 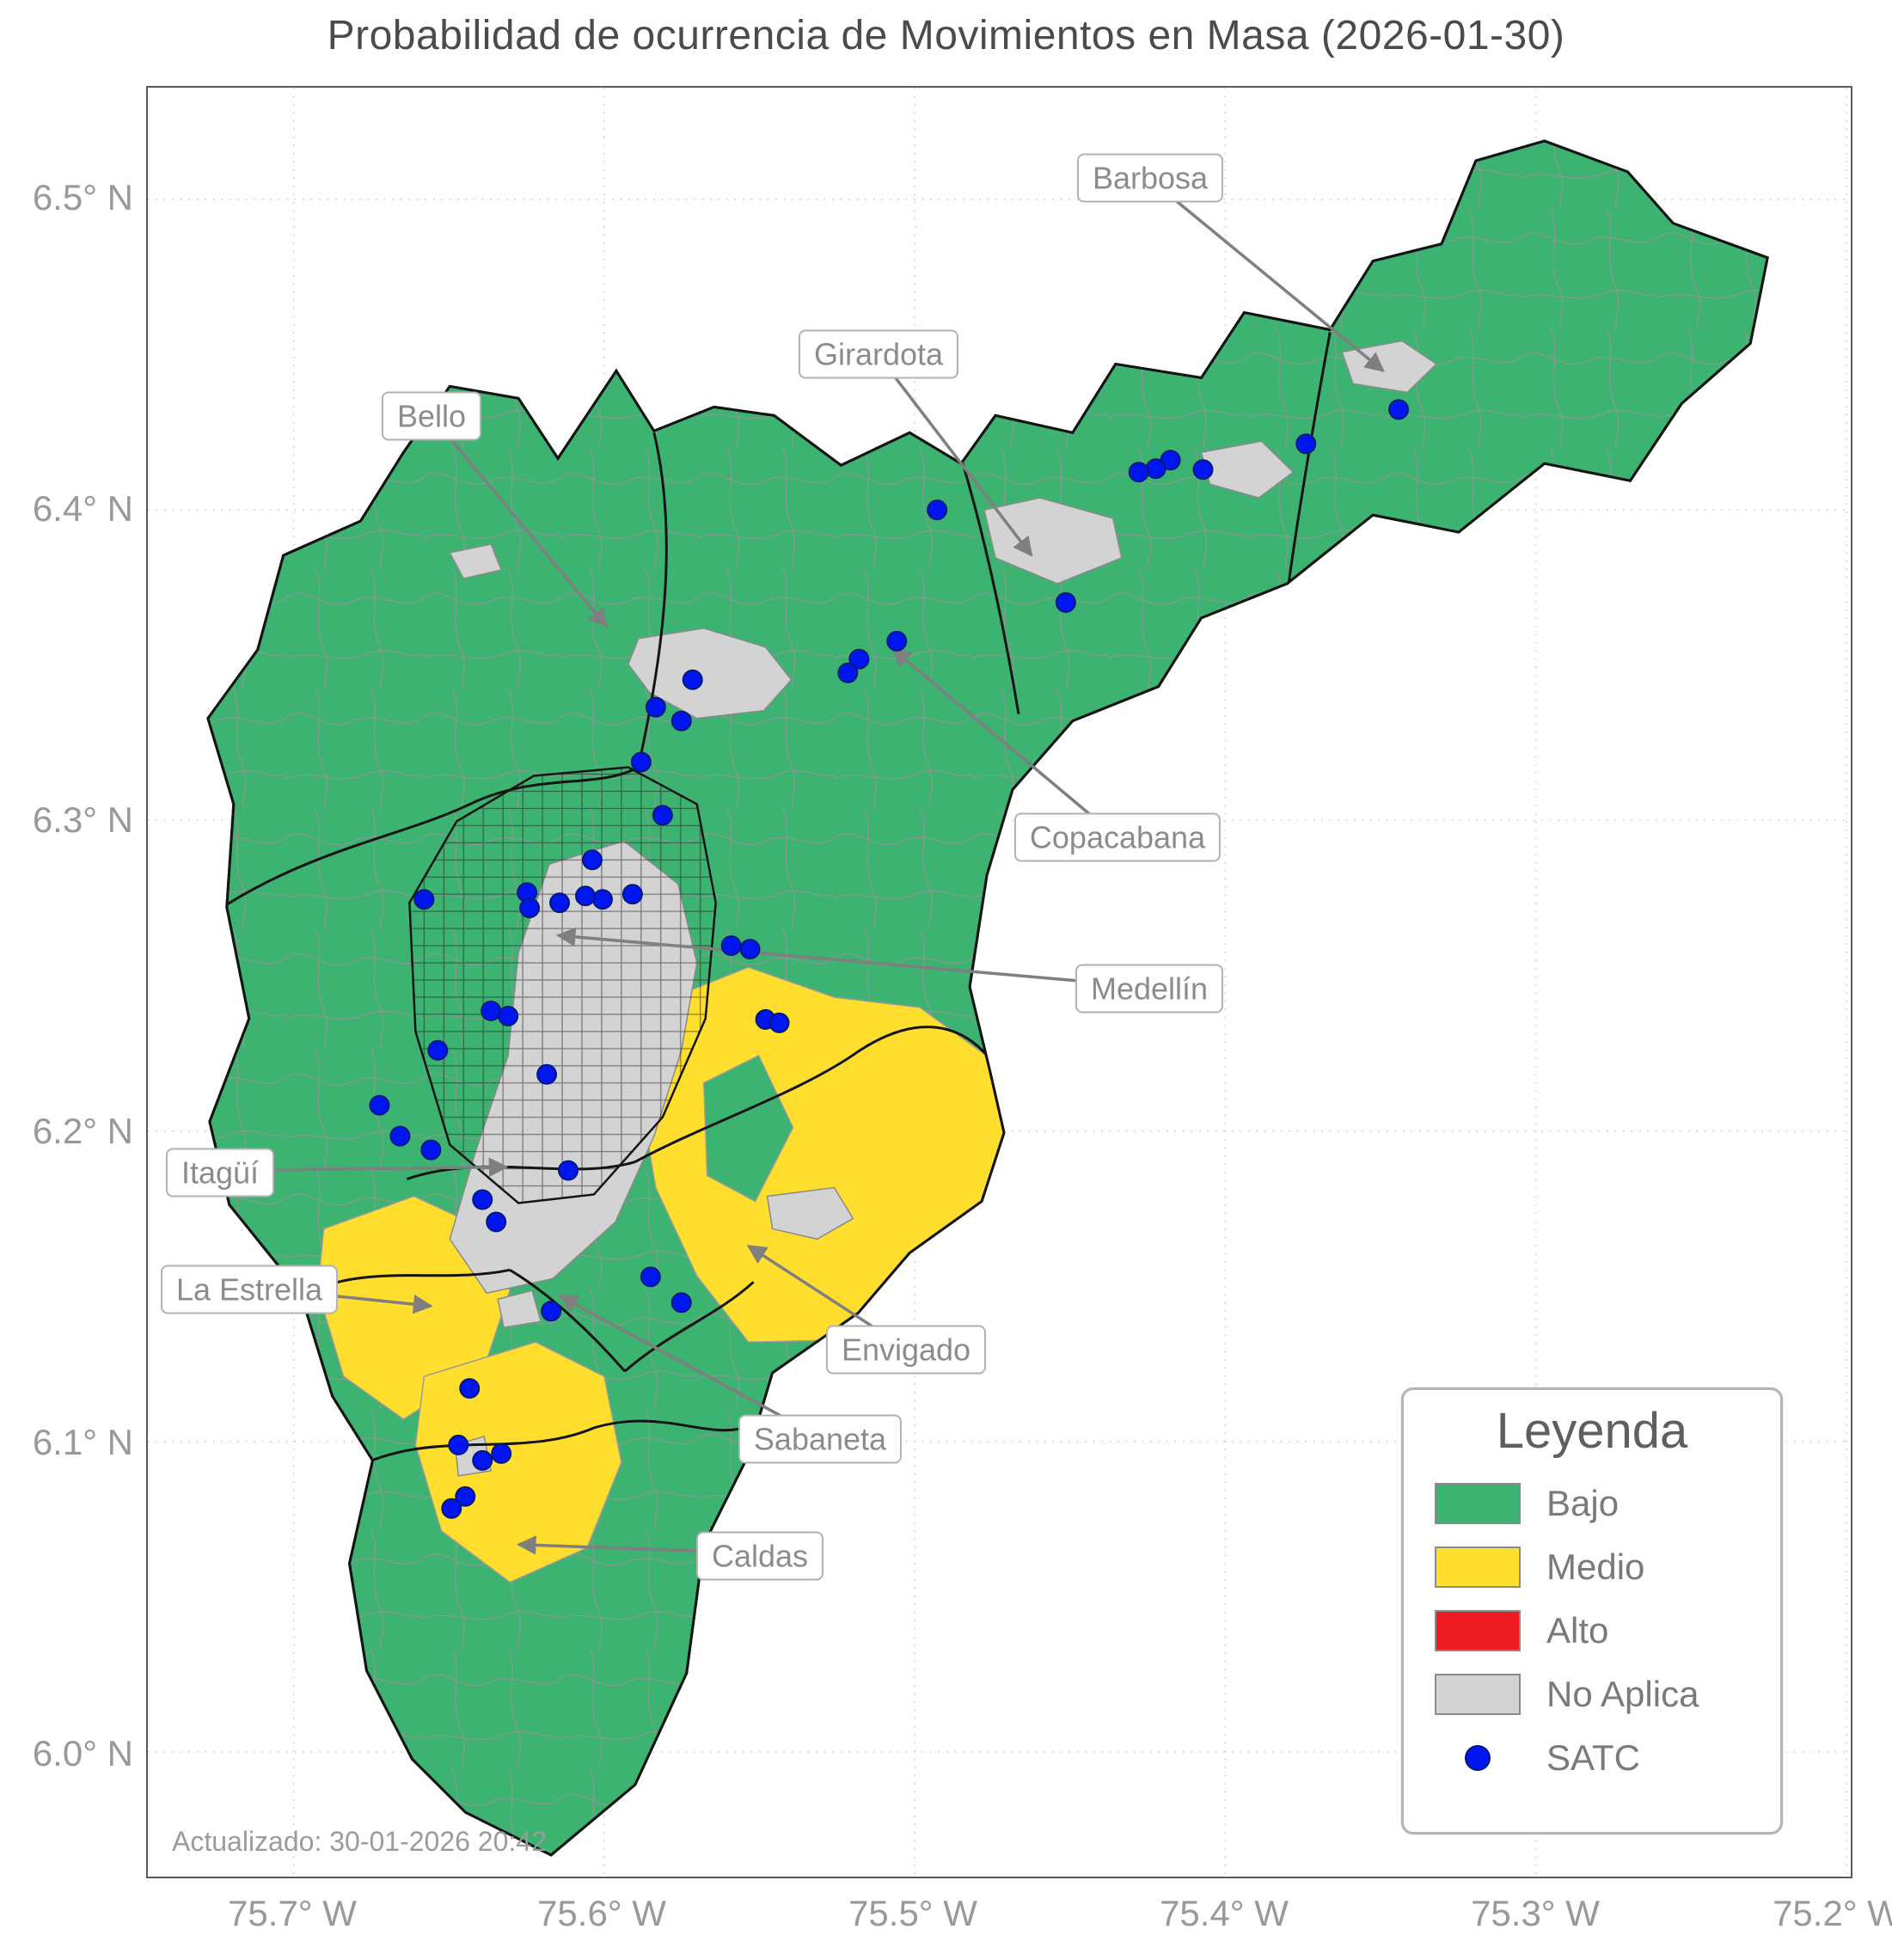 I want to click on legend-item-alto: Alto, so click(x=1592, y=1631).